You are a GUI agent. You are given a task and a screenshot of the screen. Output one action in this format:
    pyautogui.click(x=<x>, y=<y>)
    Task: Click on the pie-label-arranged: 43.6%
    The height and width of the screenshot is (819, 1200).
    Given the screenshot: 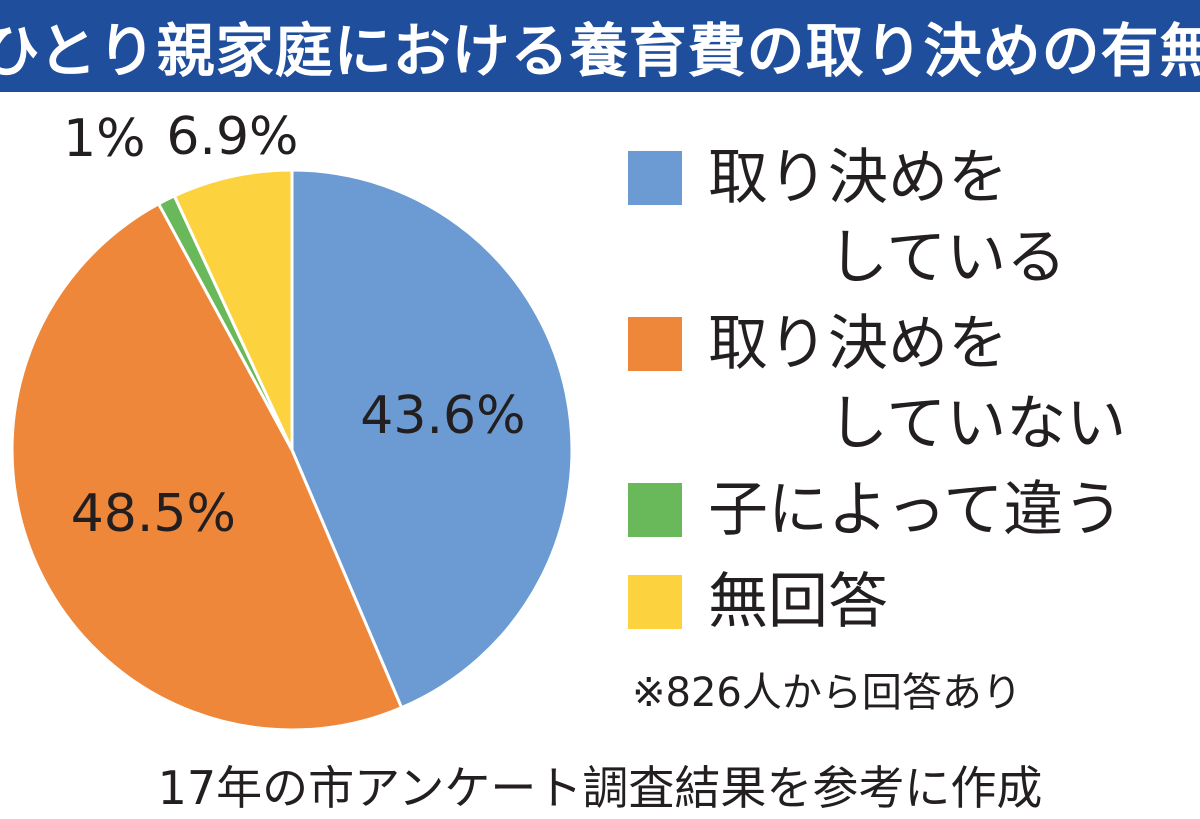 What is the action you would take?
    pyautogui.click(x=442, y=416)
    